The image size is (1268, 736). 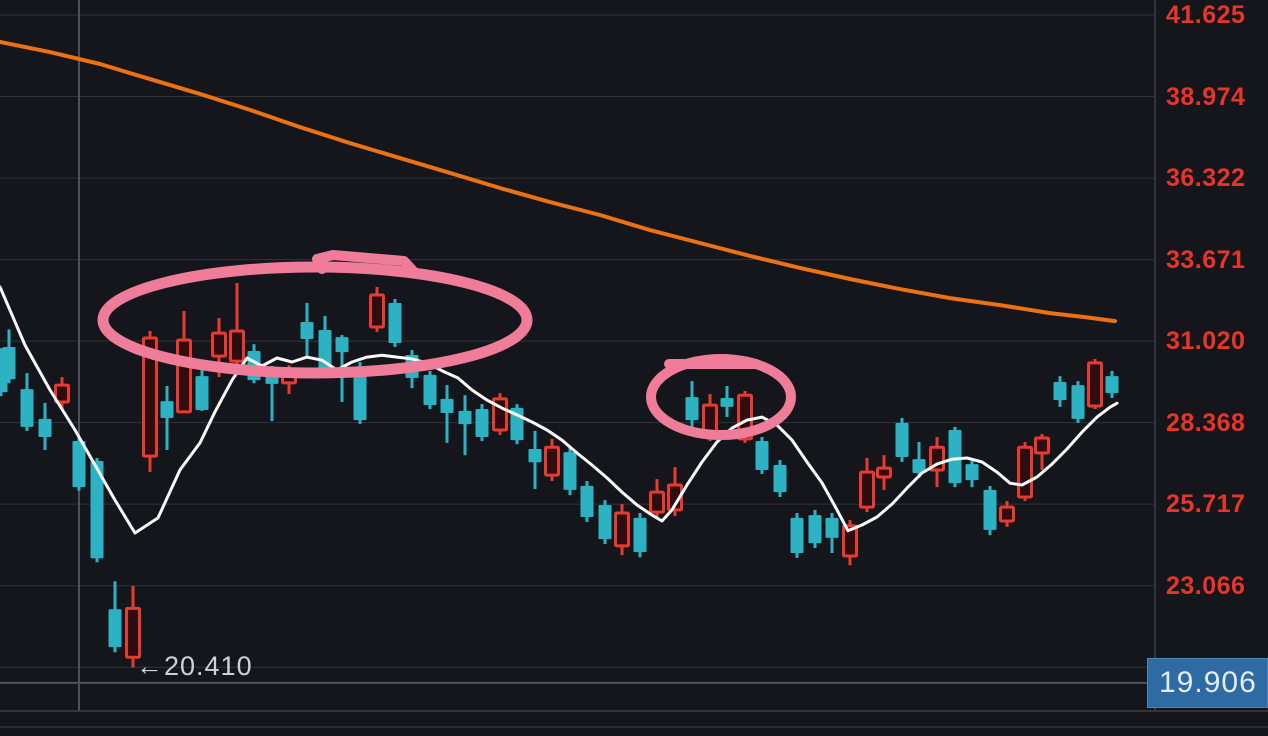 I want to click on y-axis-label: 41.625, so click(x=1206, y=15).